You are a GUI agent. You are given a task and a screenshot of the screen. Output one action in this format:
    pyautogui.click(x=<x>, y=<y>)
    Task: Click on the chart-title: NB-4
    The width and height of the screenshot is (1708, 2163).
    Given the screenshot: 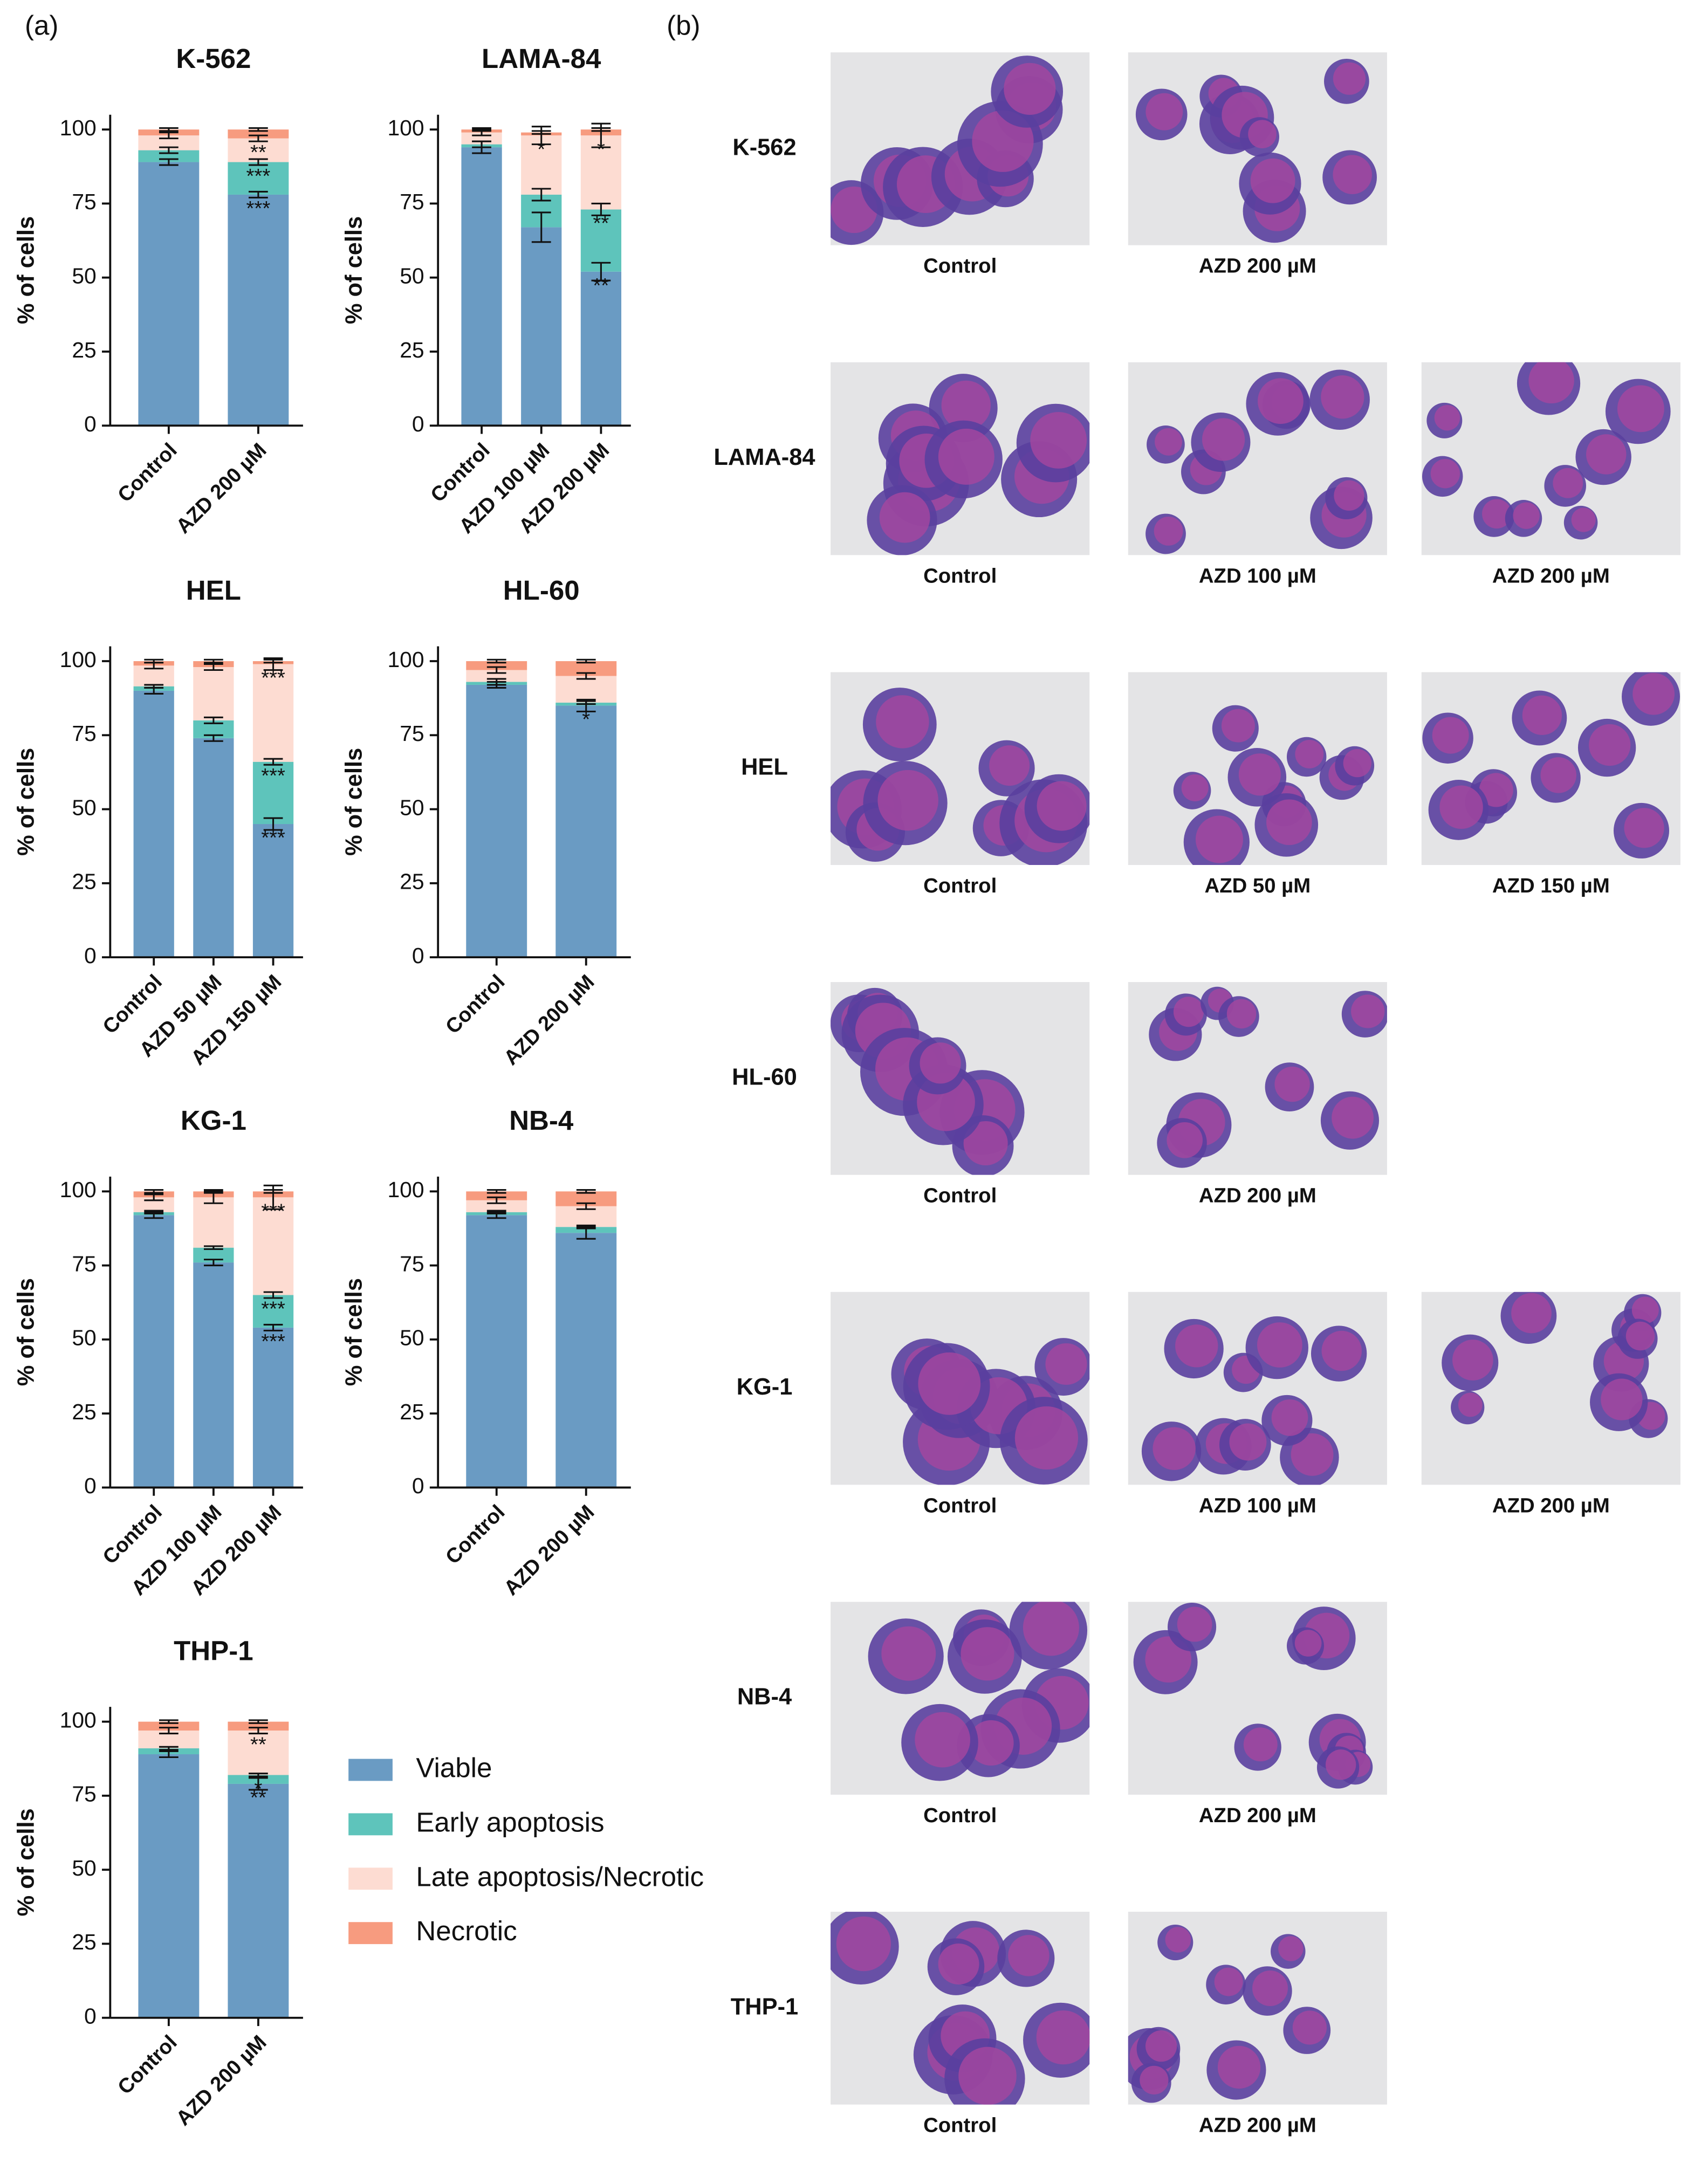 What is the action you would take?
    pyautogui.click(x=541, y=1120)
    